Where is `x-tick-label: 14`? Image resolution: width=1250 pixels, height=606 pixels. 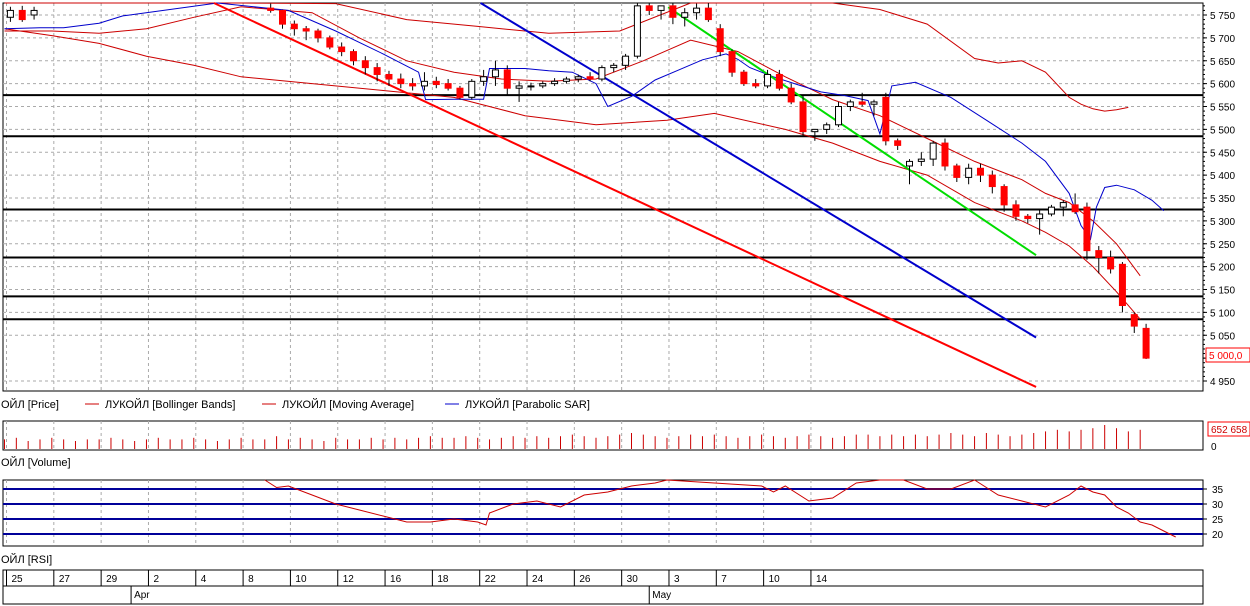 x-tick-label: 14 is located at coordinates (822, 579).